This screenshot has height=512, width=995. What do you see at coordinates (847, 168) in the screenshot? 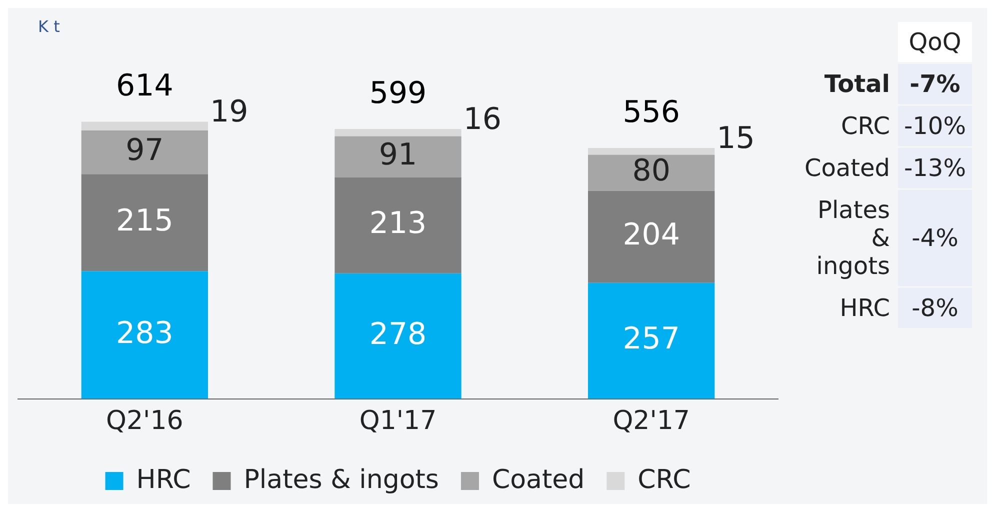
I see `category-label: Coated` at bounding box center [847, 168].